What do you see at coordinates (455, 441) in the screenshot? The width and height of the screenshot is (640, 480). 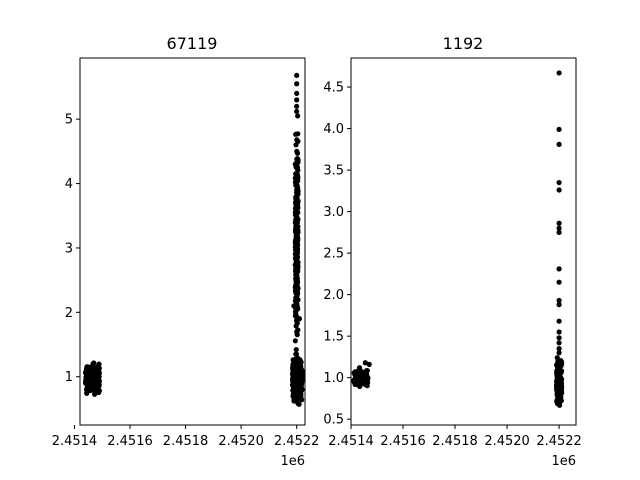 I see `x-tick-label-right: 2.4518` at bounding box center [455, 441].